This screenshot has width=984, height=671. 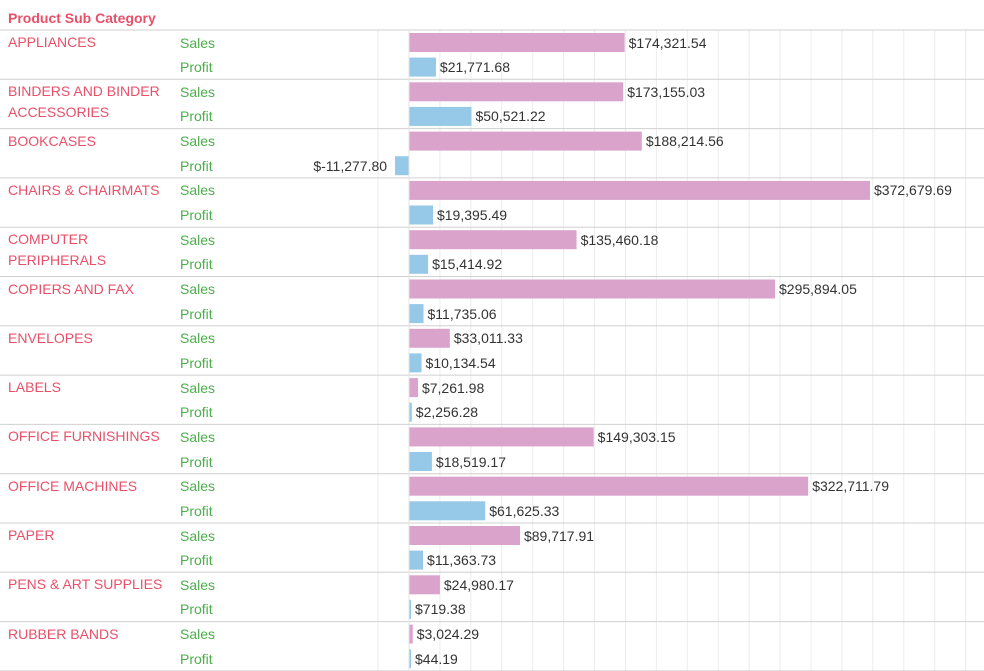 What do you see at coordinates (57, 250) in the screenshot?
I see `category-label: COMPUTER PERIPHERALS` at bounding box center [57, 250].